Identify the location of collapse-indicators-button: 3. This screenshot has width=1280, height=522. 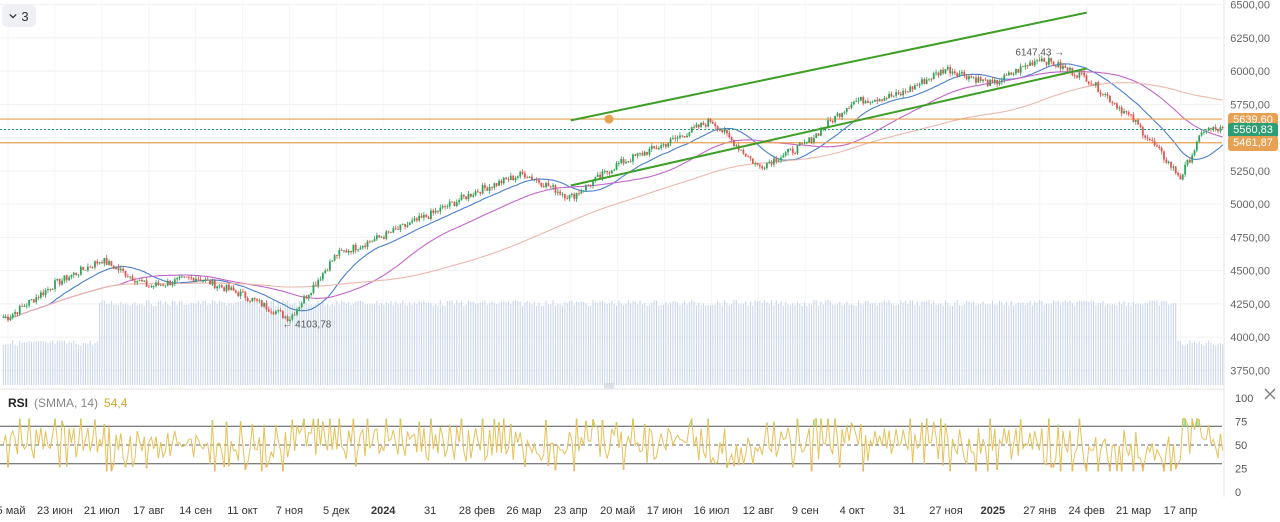
(19, 16).